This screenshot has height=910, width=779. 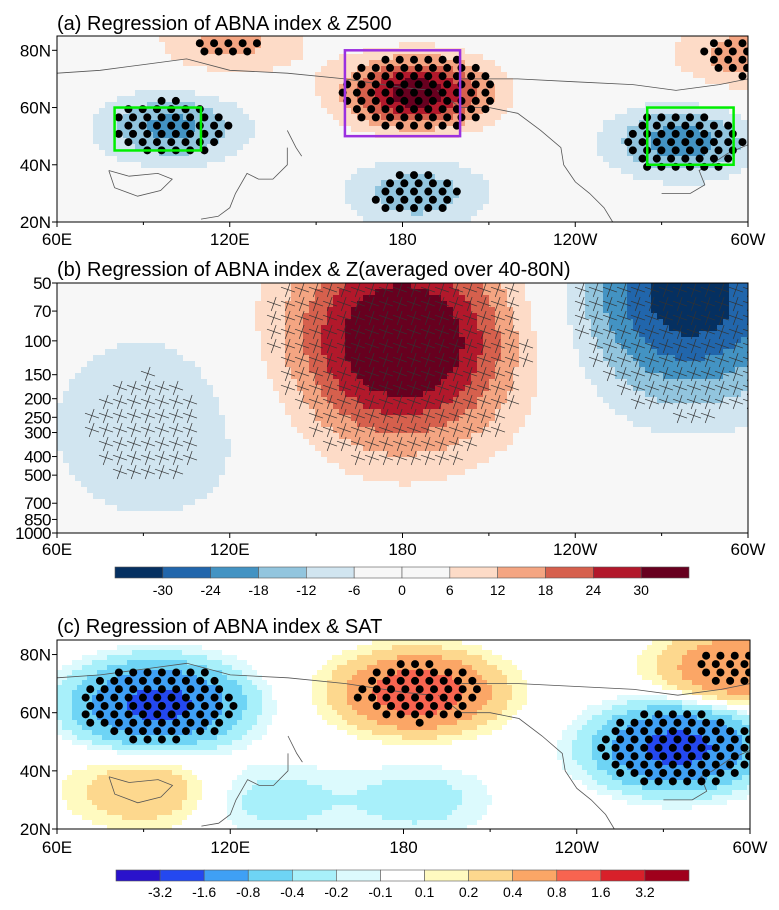 What do you see at coordinates (230, 239) in the screenshot?
I see `x-tick-label: 120E` at bounding box center [230, 239].